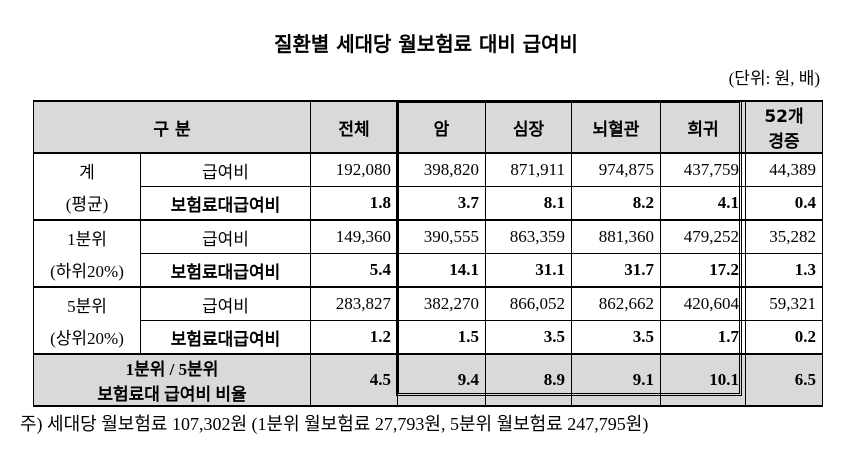  Describe the element at coordinates (703, 337) in the screenshot. I see `value-cell: 1.7` at that location.